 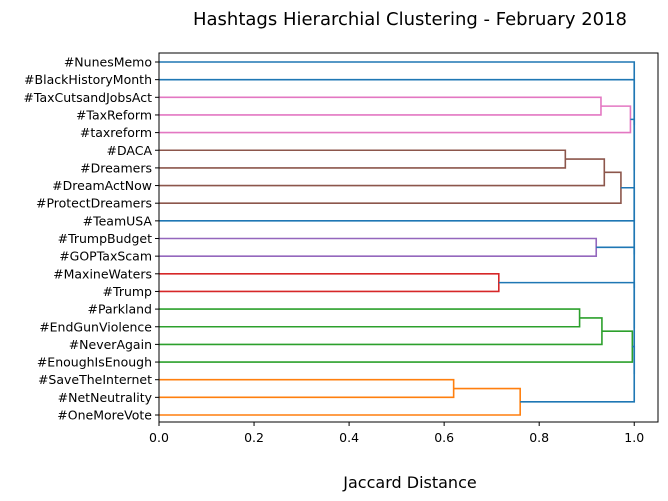 I want to click on link-m_taxreform_lower, so click(x=395, y=119).